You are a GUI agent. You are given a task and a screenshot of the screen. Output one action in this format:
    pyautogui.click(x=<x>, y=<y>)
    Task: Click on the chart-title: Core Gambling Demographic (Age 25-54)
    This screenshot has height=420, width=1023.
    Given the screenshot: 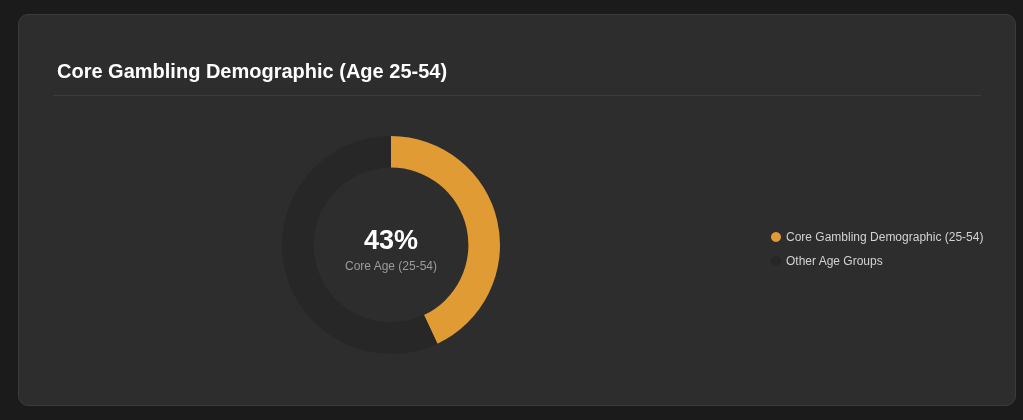 What is the action you would take?
    pyautogui.click(x=252, y=71)
    